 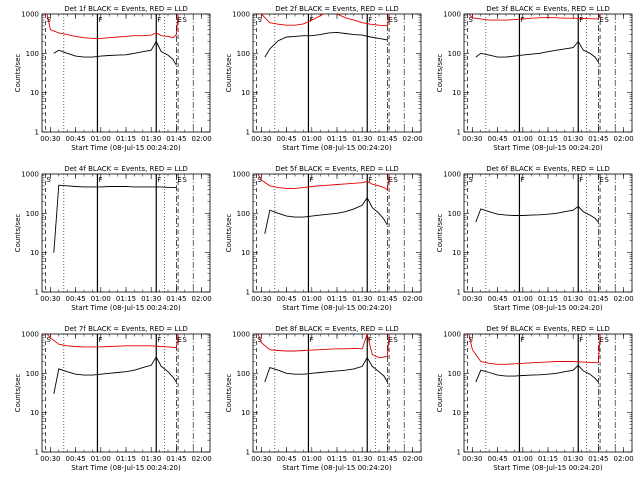 What do you see at coordinates (547, 329) in the screenshot?
I see `chart-title: Det 9f BLACK = Events, RED = LLD` at bounding box center [547, 329].